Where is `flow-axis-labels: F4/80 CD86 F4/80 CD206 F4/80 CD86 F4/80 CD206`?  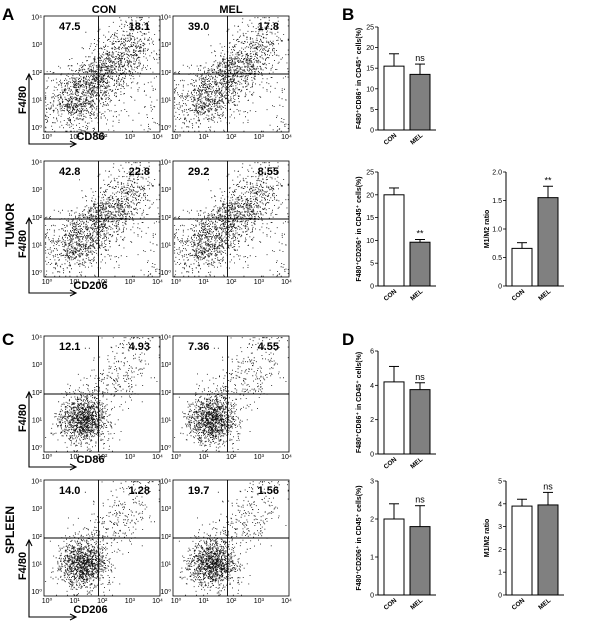
flow-axis-labels: F4/80 CD86 F4/80 CD206 F4/80 CD86 F4/80 CD206 is located at coordinates (62, 346).